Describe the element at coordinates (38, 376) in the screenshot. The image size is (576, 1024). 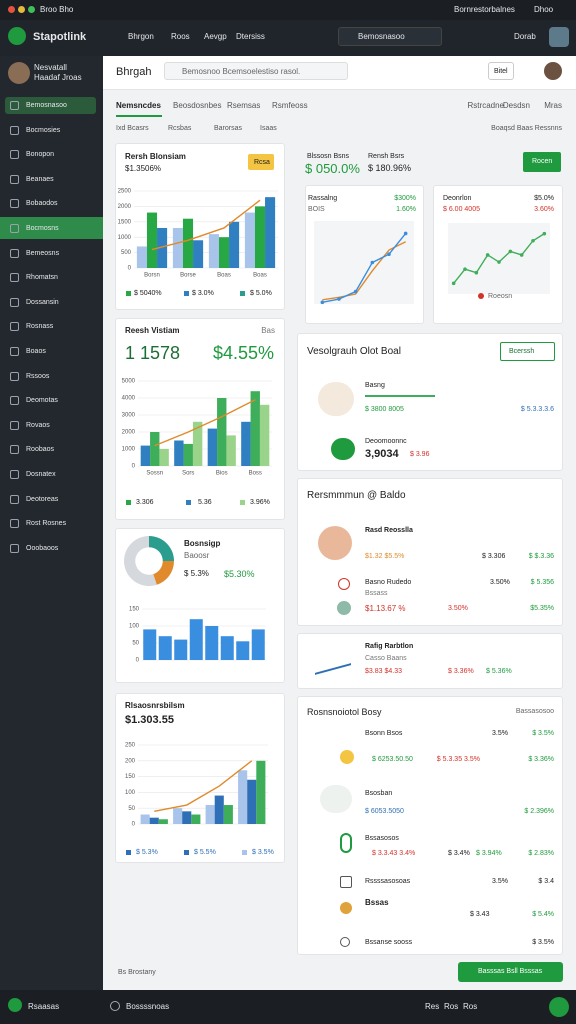
I see `menu-item: Rssoos` at that location.